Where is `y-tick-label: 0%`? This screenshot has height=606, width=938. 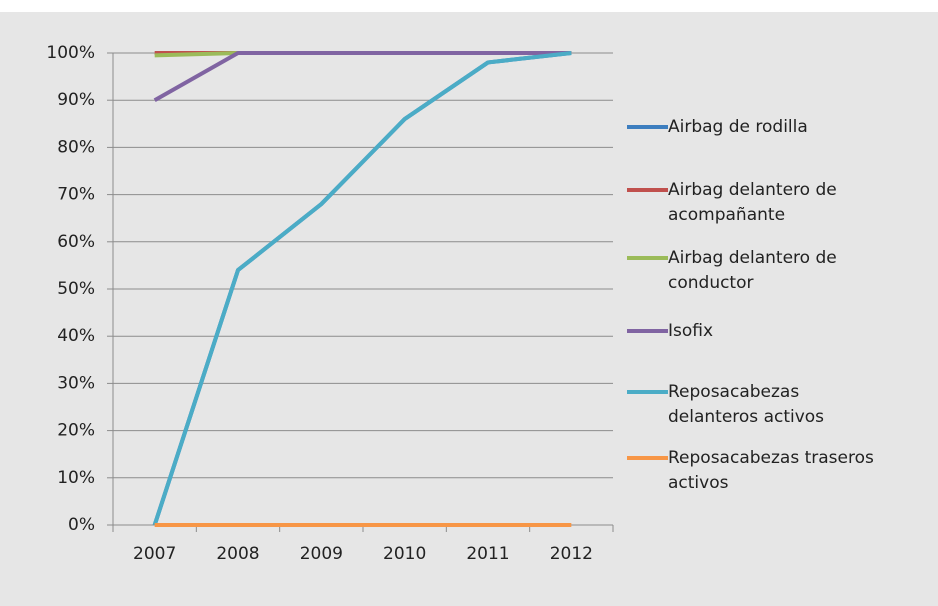 y-tick-label: 0% is located at coordinates (81, 525).